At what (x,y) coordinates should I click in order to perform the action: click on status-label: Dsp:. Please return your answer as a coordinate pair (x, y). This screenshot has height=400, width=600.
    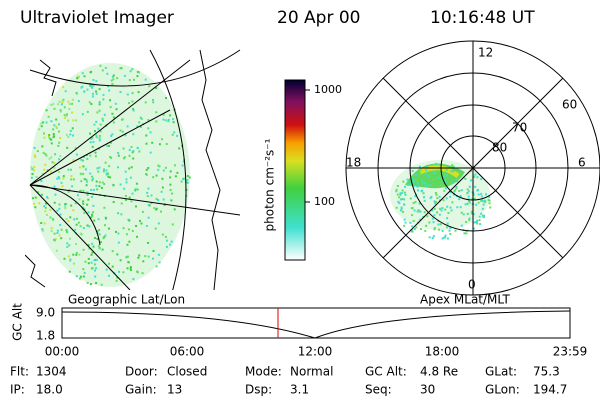
    Looking at the image, I should click on (258, 390).